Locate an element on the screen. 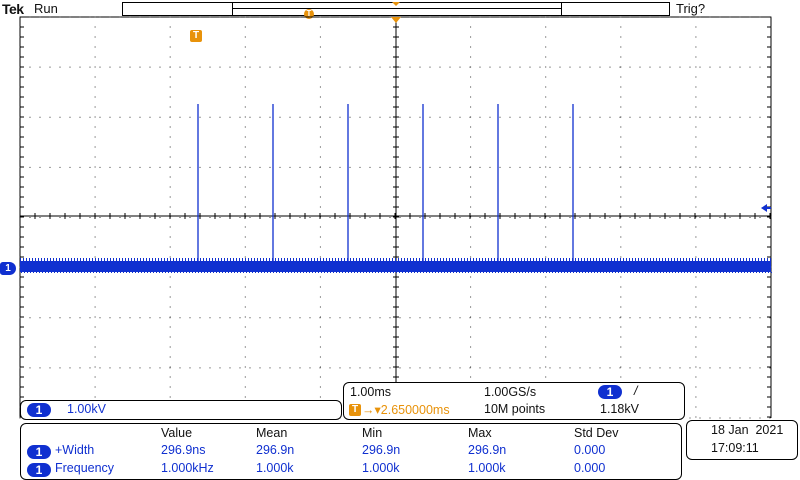 This screenshot has height=480, width=800. trigger-point-icon: T is located at coordinates (196, 34).